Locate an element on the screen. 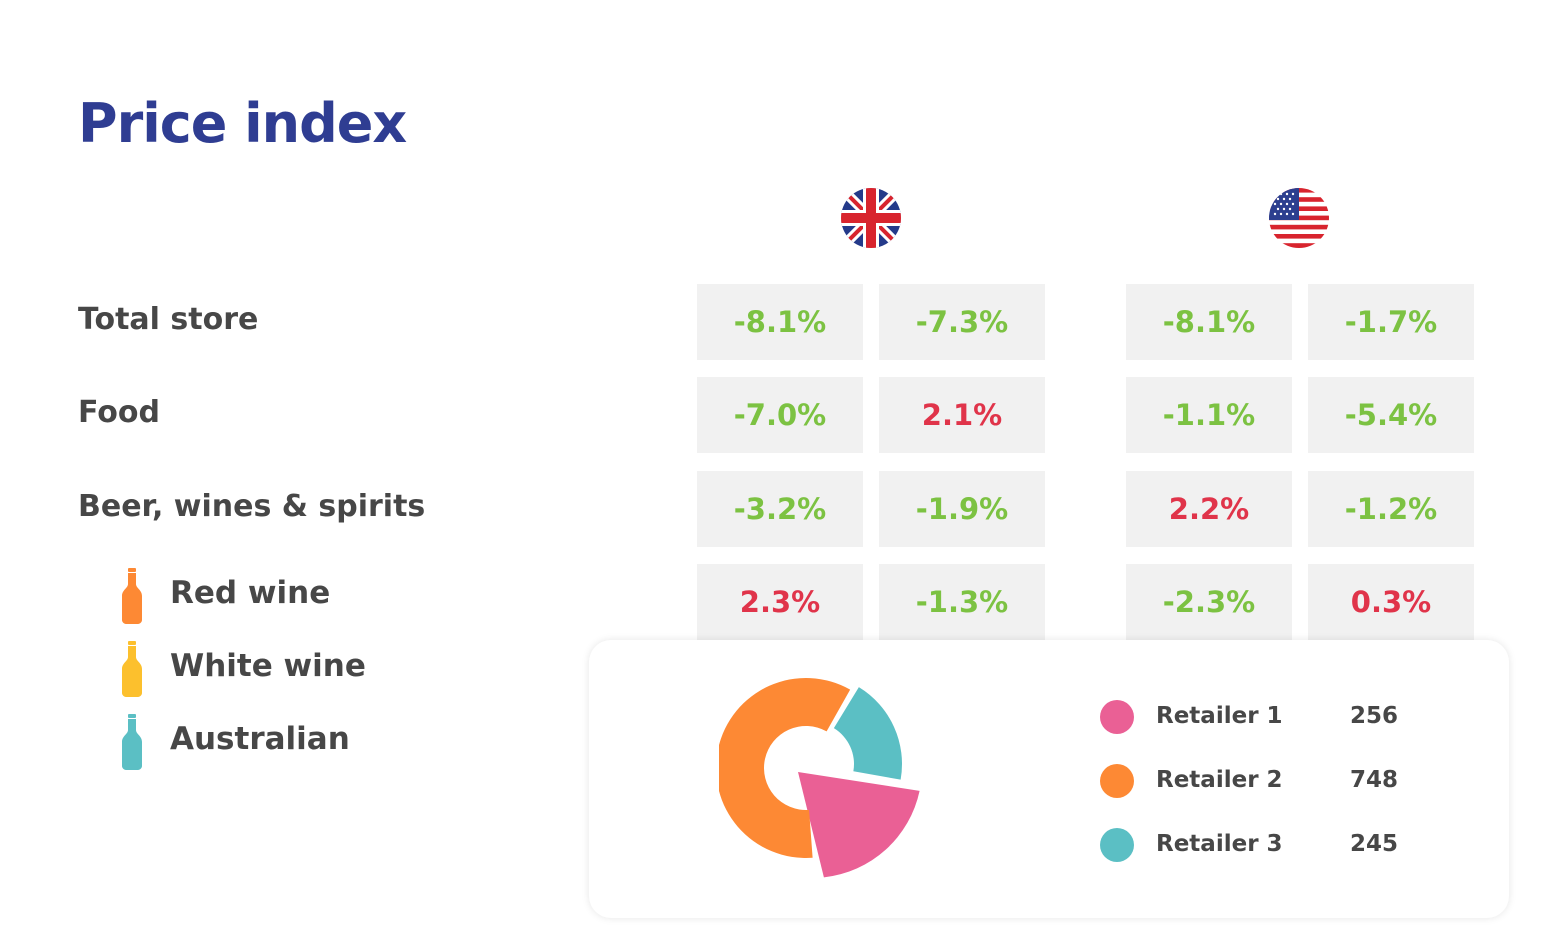 The width and height of the screenshot is (1552, 932). bottle-icon-australian is located at coordinates (132, 742).